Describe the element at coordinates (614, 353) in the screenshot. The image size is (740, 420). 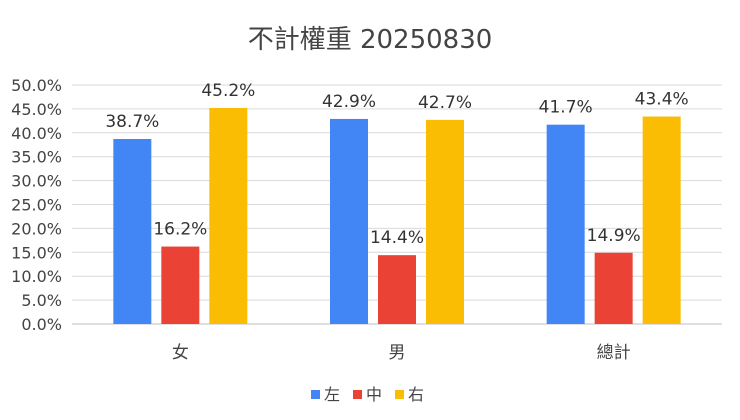
I see `x-category-label: 總計` at that location.